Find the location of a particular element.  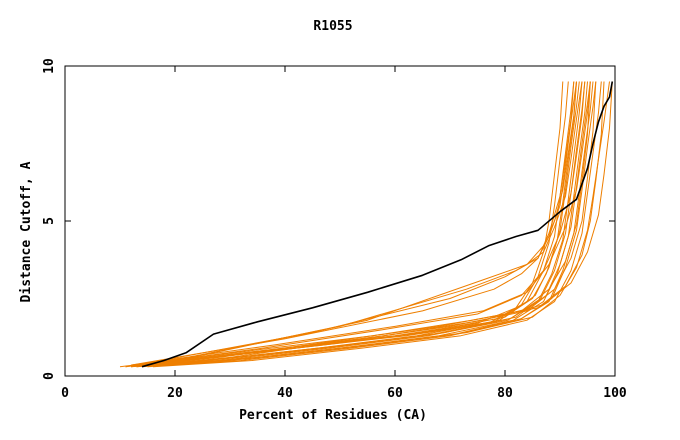

x-tick-label: 20 is located at coordinates (175, 393).